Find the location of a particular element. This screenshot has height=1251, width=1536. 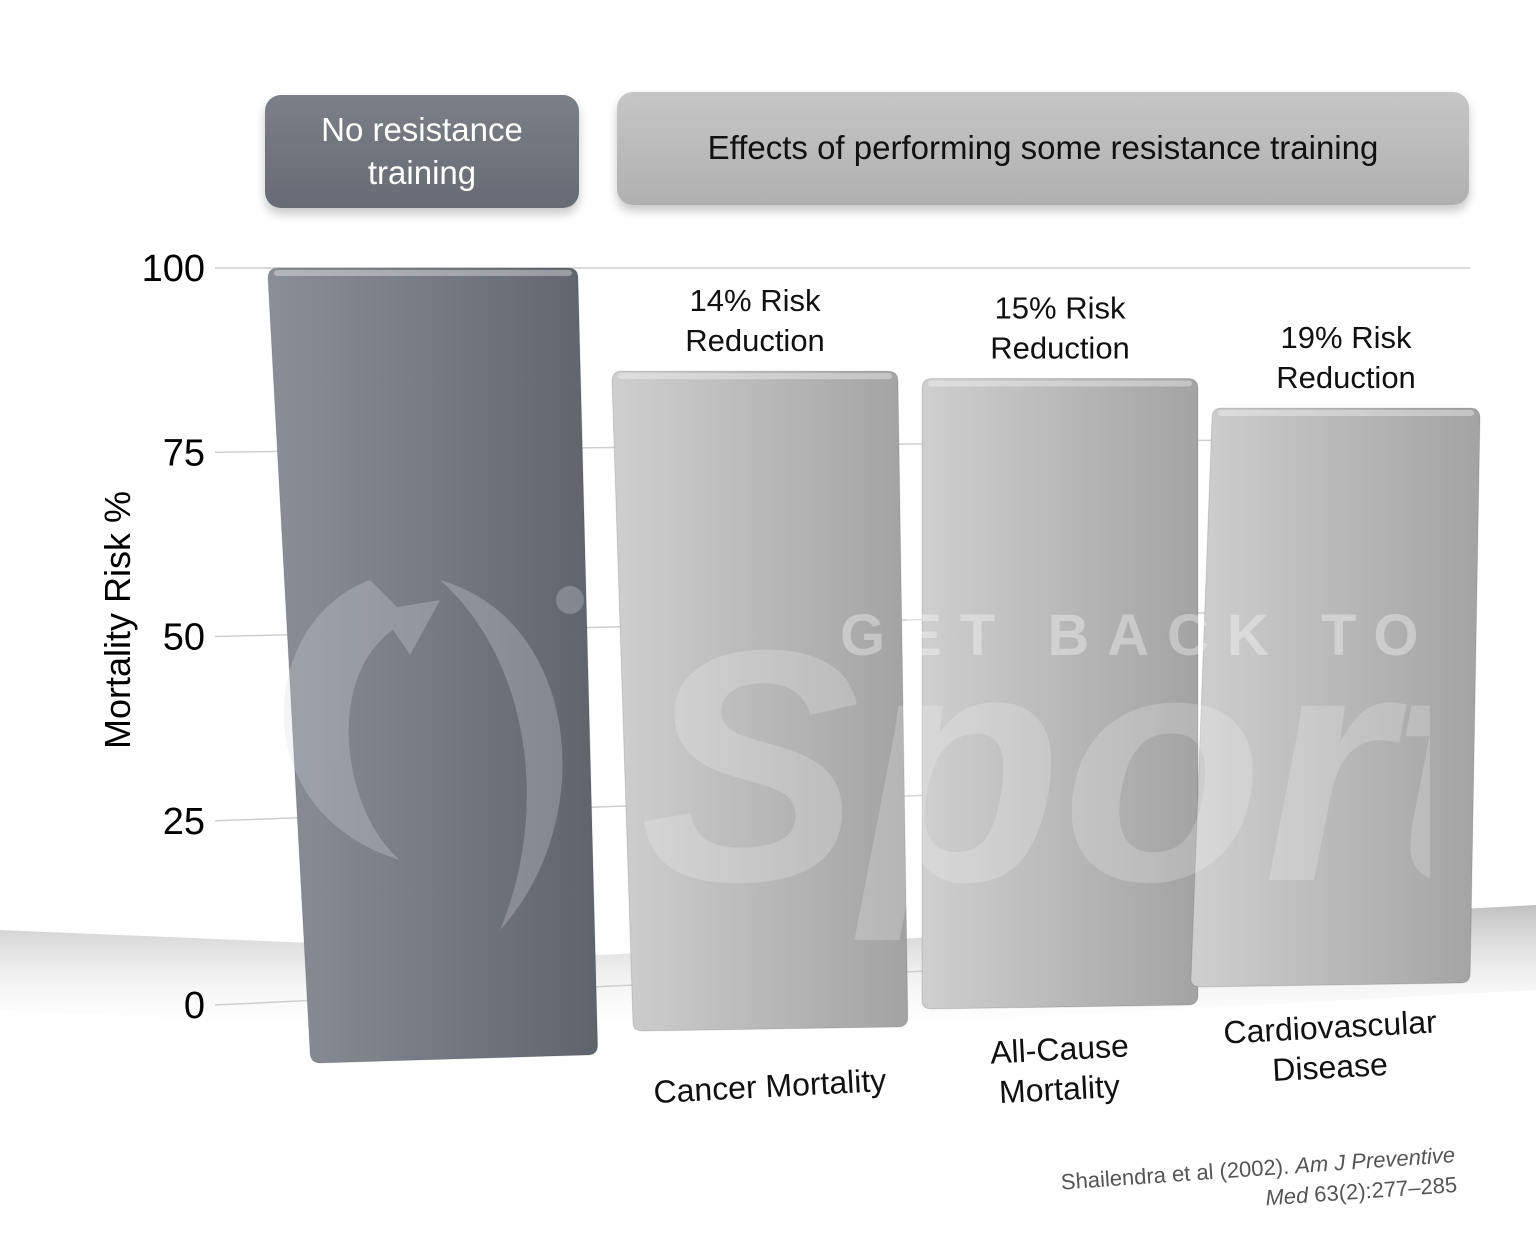

no-training-header-line1: No resistance is located at coordinates (422, 129).